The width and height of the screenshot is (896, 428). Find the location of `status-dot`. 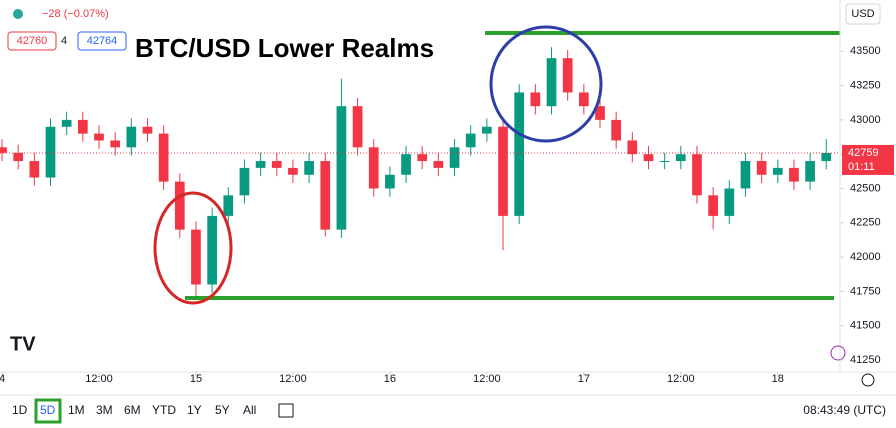

status-dot is located at coordinates (18, 14).